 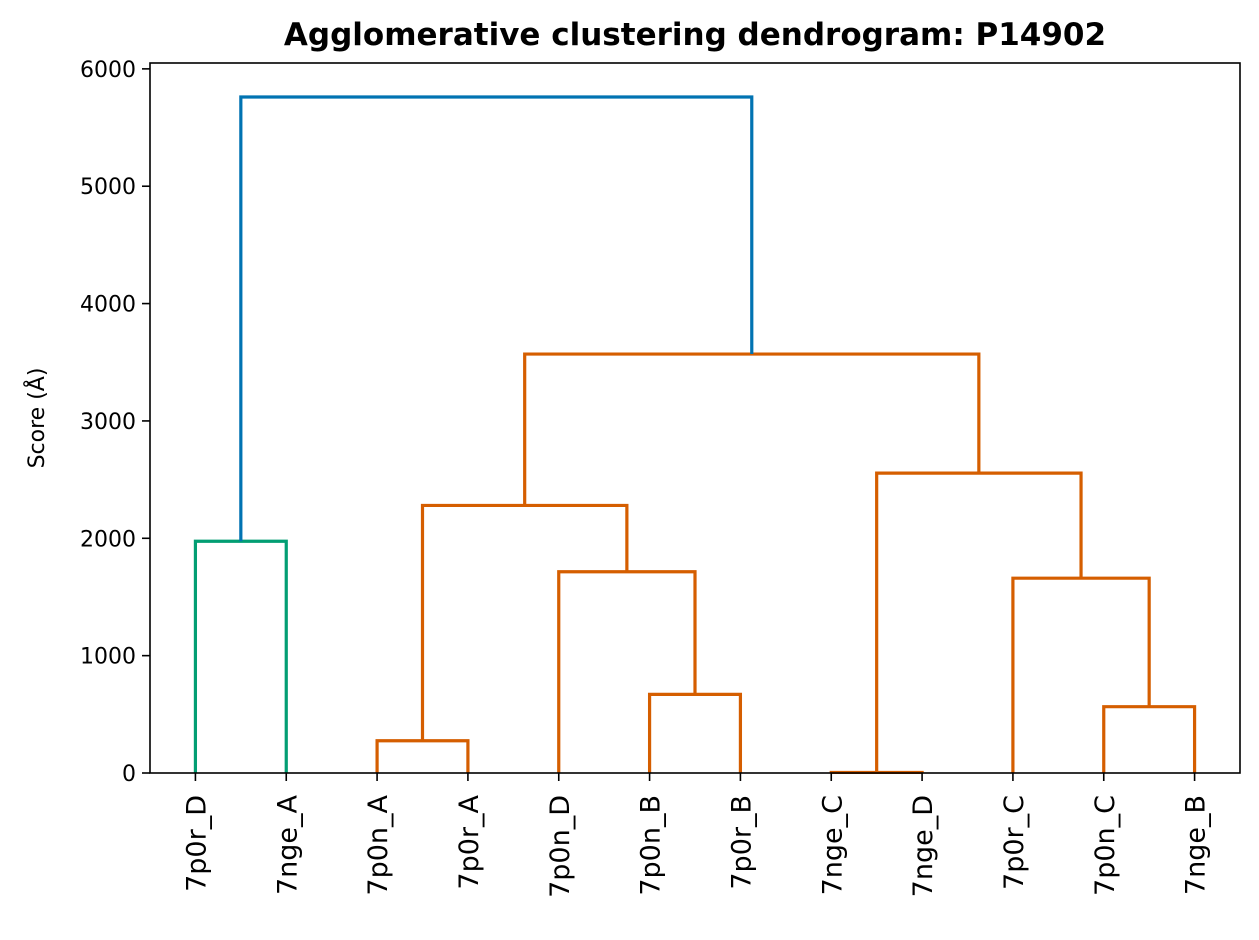 What do you see at coordinates (1196, 845) in the screenshot?
I see `leaf-label-7nge_B: 7nge_B` at bounding box center [1196, 845].